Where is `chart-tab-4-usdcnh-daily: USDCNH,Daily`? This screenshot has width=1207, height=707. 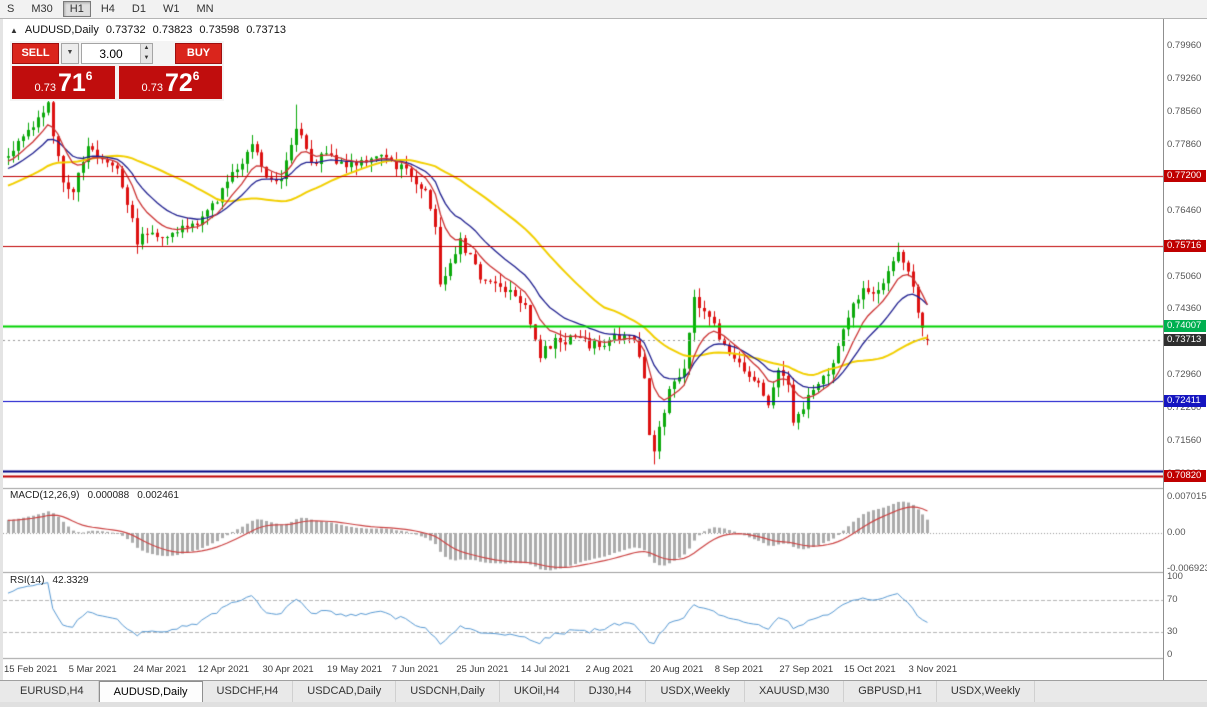
chart-tab-4-usdcnh-daily: USDCNH,Daily is located at coordinates (448, 691).